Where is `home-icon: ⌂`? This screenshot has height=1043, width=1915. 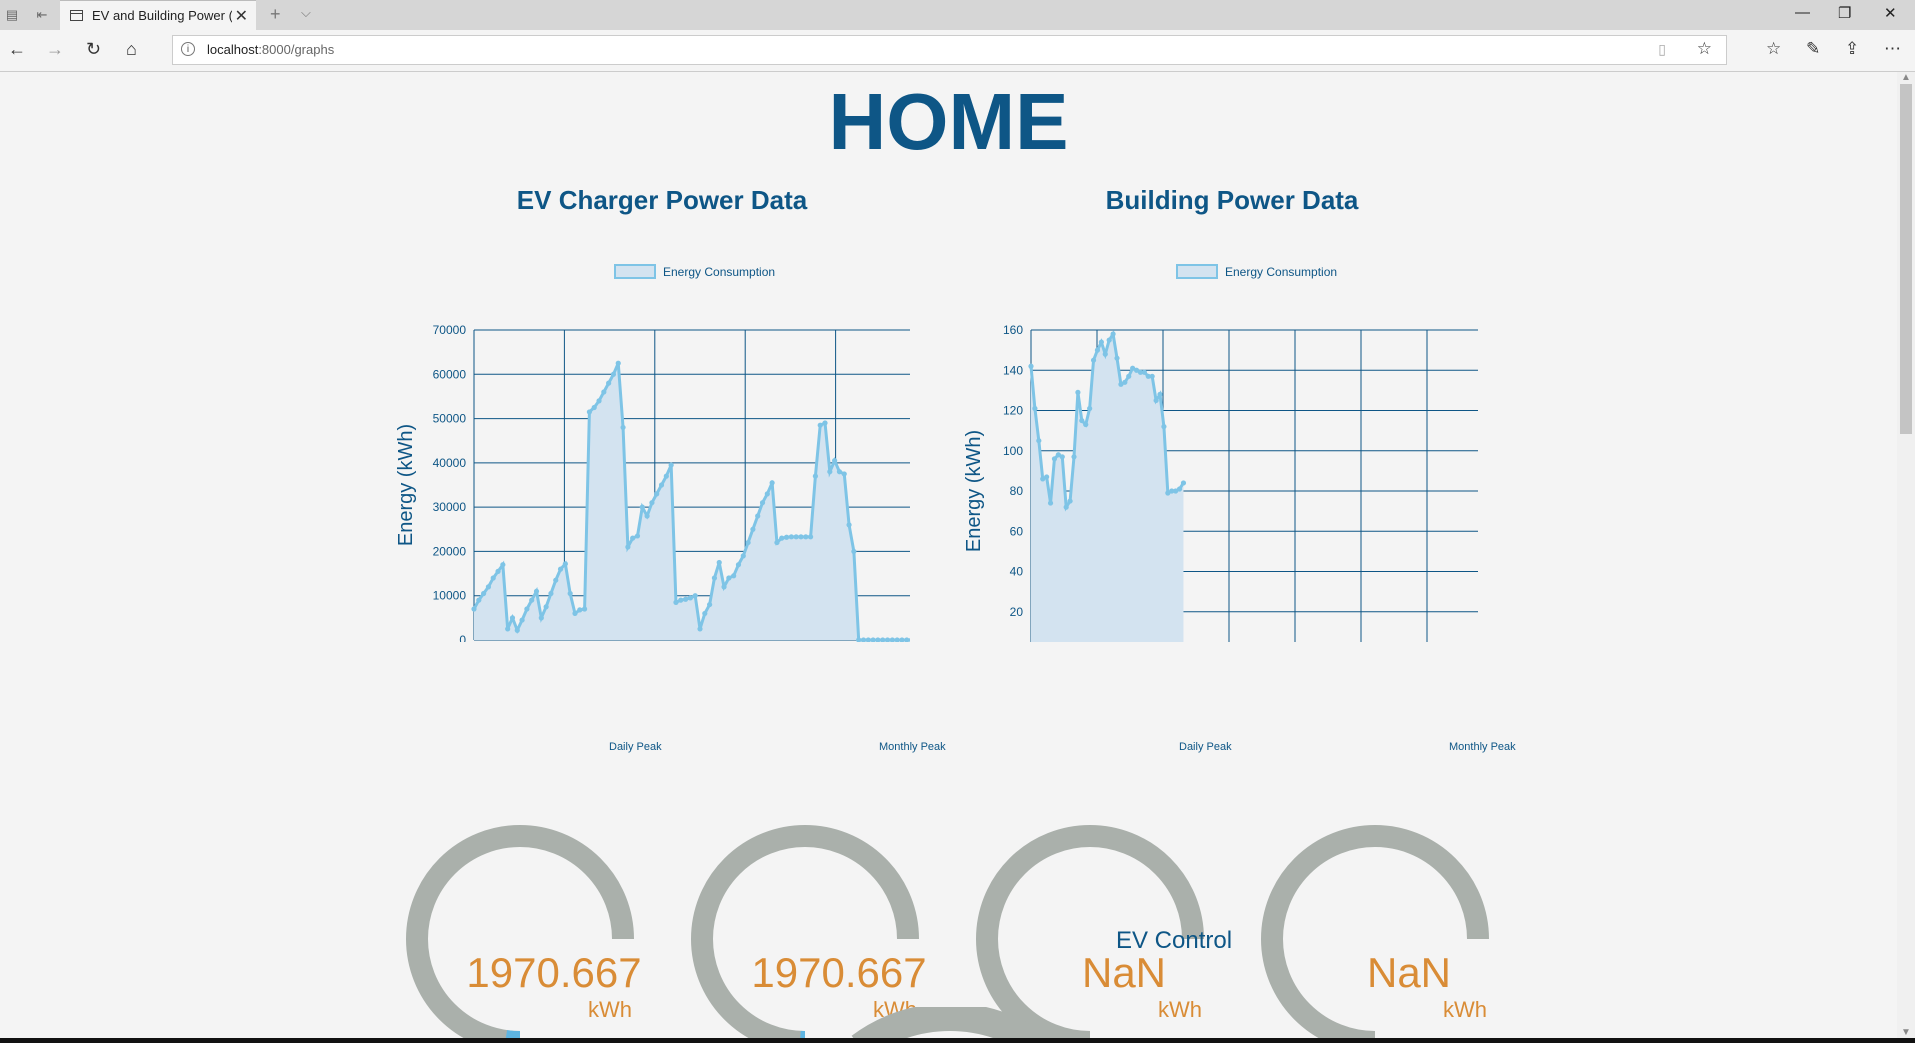 home-icon: ⌂ is located at coordinates (131, 49).